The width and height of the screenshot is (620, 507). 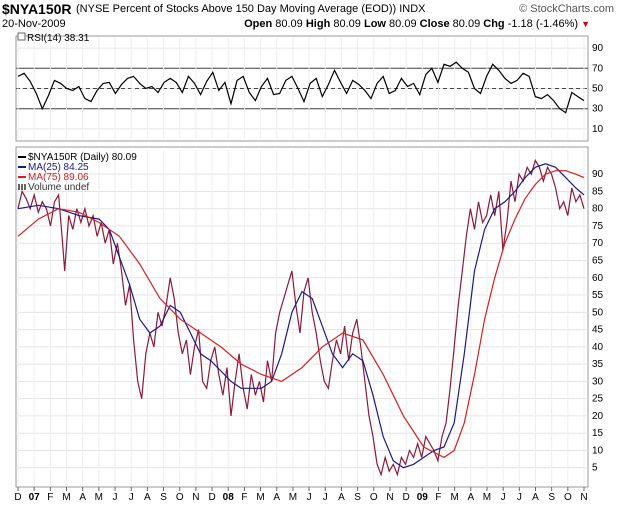 What do you see at coordinates (58, 187) in the screenshot?
I see `legend-volume: Volume undef` at bounding box center [58, 187].